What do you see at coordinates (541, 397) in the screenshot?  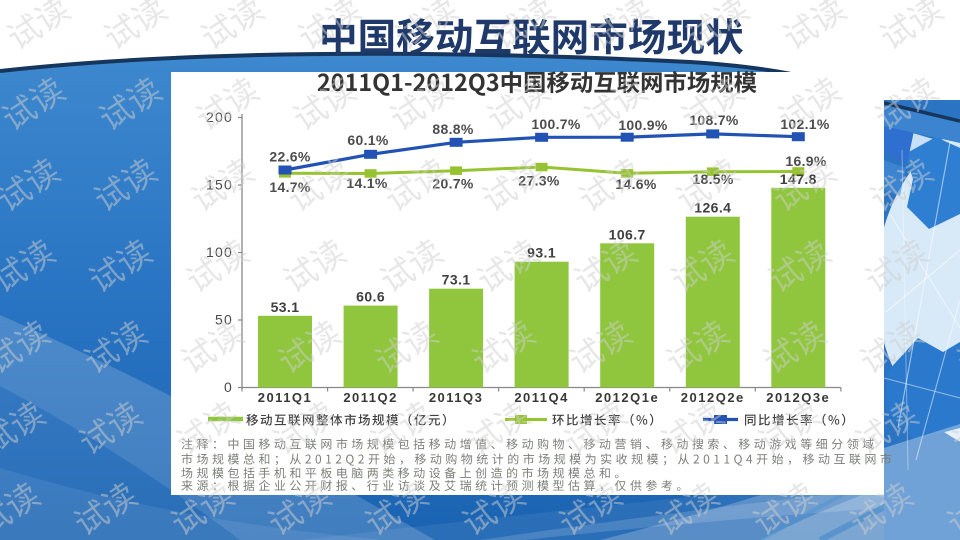 I see `svg-text: 2011Q4` at bounding box center [541, 397].